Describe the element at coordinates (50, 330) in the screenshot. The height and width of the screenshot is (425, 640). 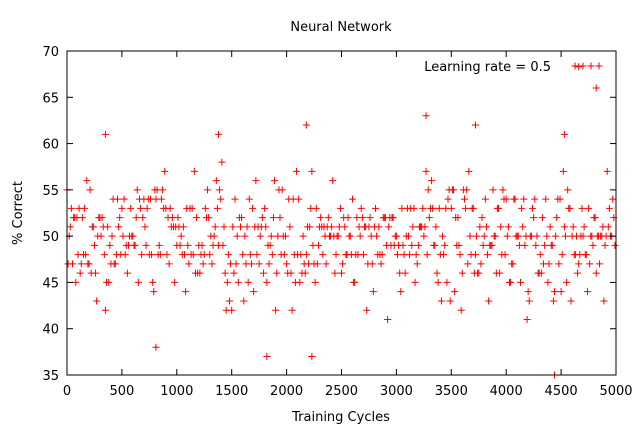
I see `y-tick-label: 40` at that location.